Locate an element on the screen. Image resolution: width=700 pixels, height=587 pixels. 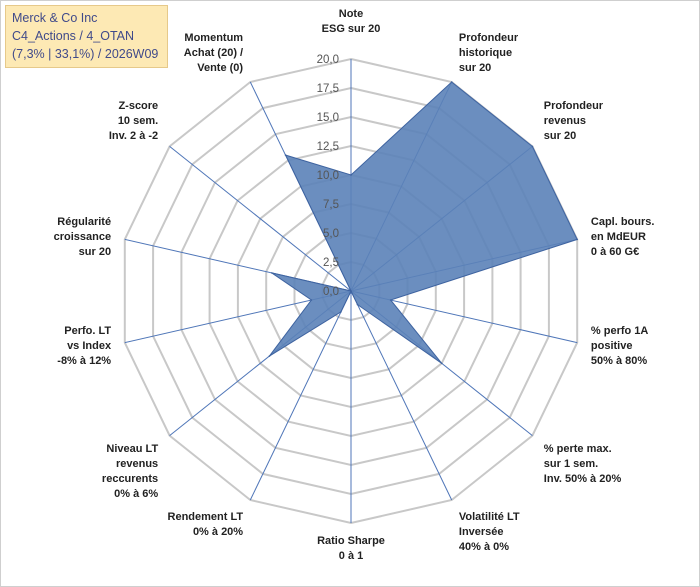
axis-label: Note ESG sur 20 is located at coordinates (351, 21).